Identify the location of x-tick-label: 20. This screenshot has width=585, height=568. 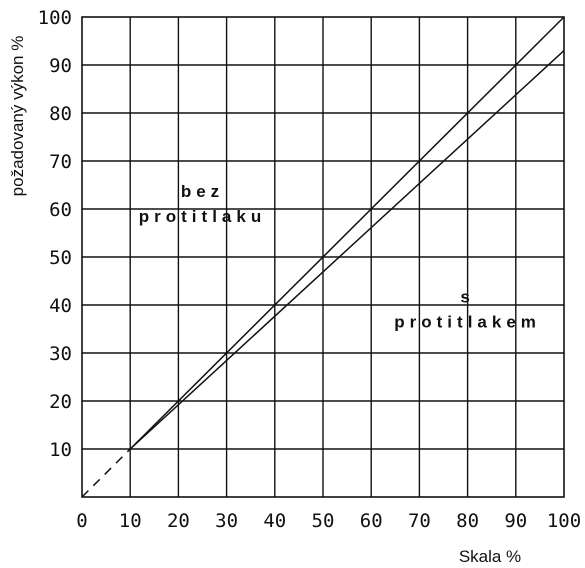
(178, 521).